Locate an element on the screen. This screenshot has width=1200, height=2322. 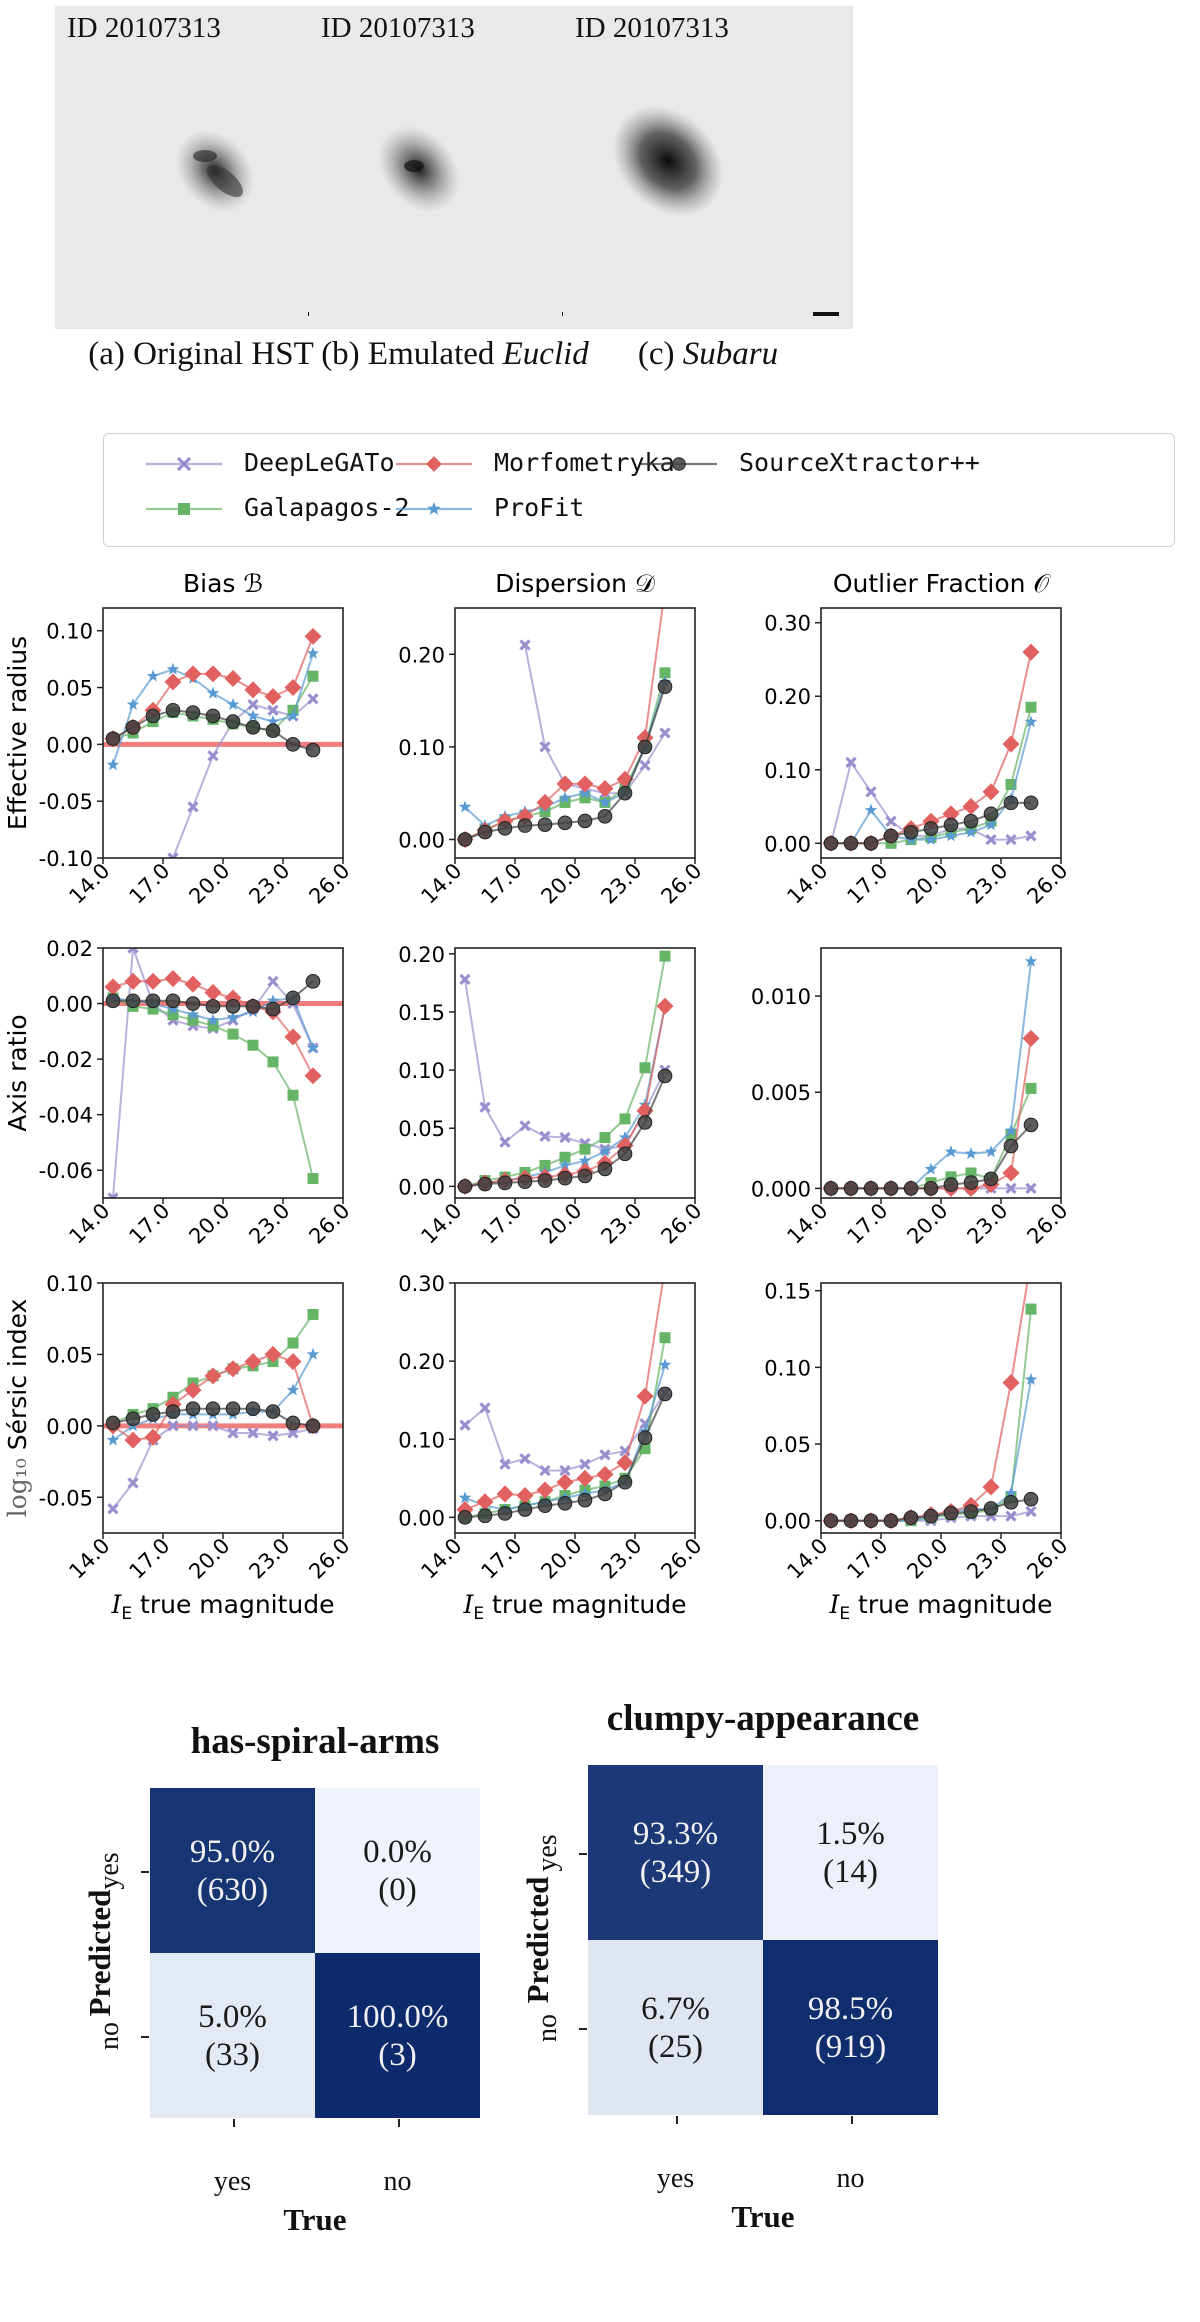
y-tick-label: 0.30 is located at coordinates (421, 1284).